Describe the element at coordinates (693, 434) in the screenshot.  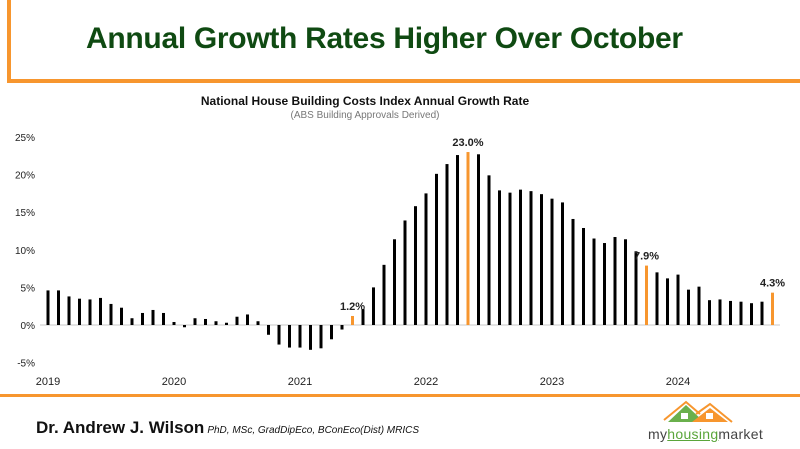
I see `logo-part-housing: housing` at that location.